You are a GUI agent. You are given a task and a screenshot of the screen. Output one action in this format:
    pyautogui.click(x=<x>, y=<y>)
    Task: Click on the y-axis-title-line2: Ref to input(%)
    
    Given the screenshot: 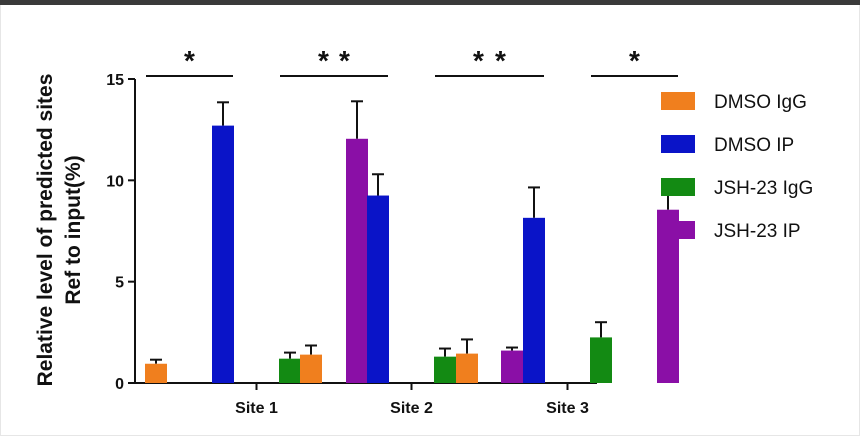 What is the action you would take?
    pyautogui.click(x=73, y=229)
    